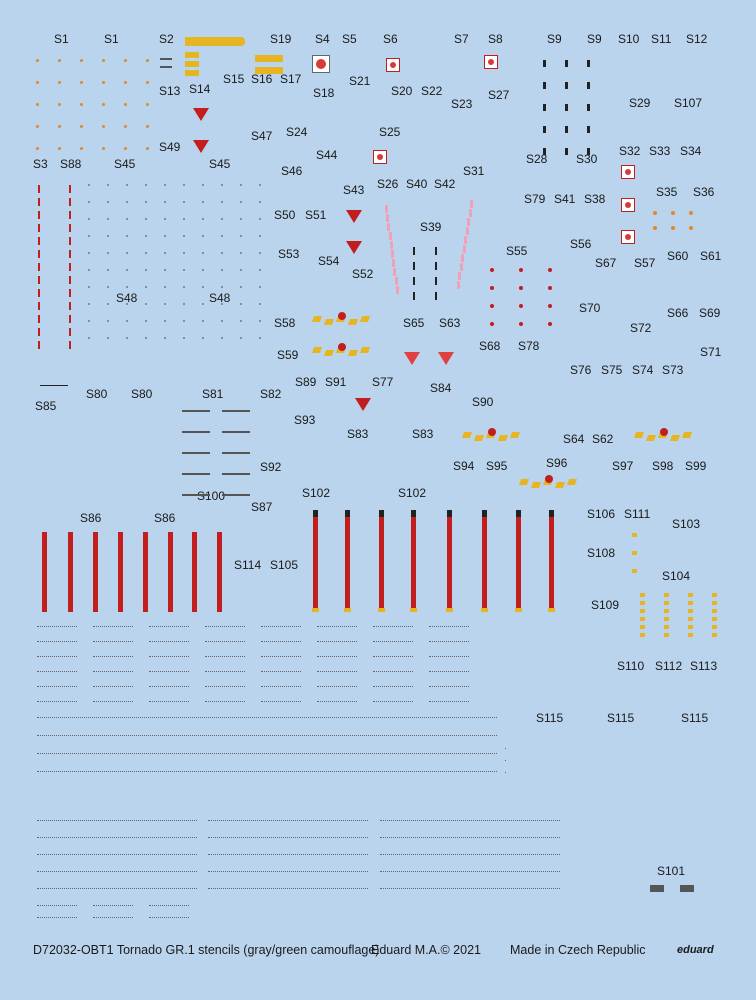 The height and width of the screenshot is (1000, 756). What do you see at coordinates (166, 39) in the screenshot?
I see `stencil-label-s2: S2` at bounding box center [166, 39].